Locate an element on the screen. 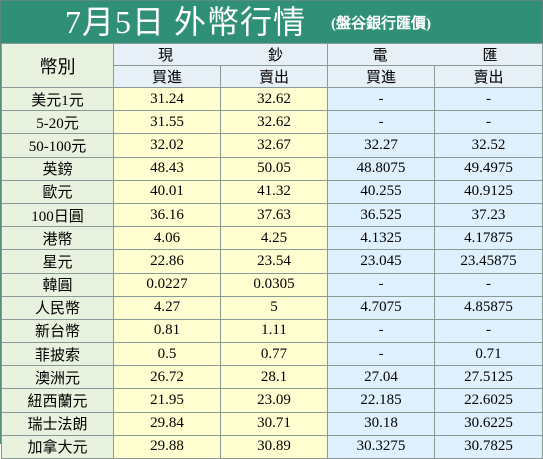  cash-sell-cell: 23.54 is located at coordinates (274, 261).